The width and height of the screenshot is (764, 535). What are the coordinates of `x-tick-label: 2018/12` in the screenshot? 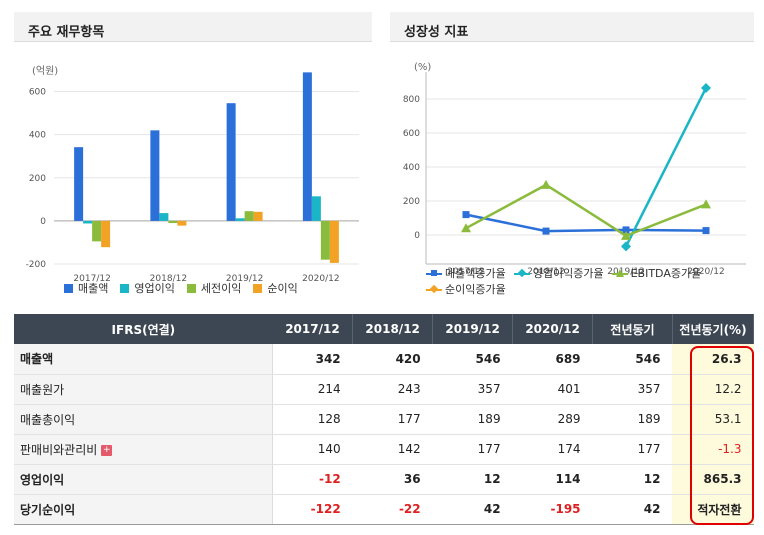 It's located at (545, 272).